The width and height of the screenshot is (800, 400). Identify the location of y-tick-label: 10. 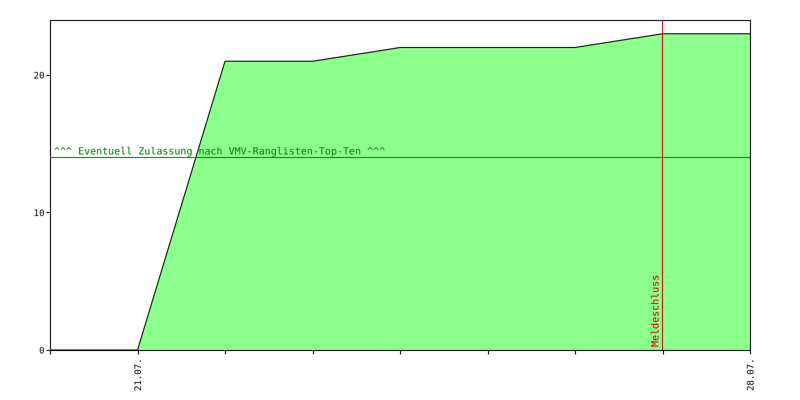
(39, 214).